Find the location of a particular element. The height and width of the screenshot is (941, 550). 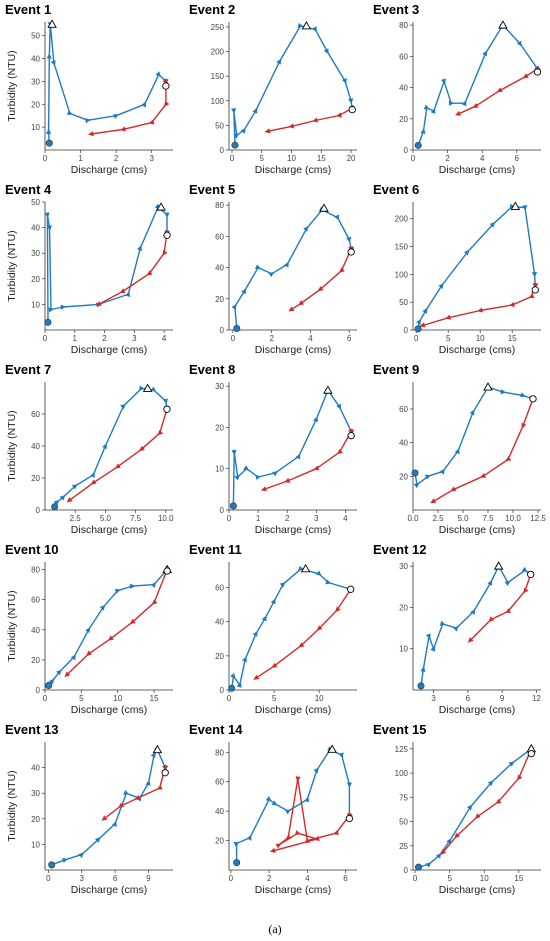

panel-title: Event 14 is located at coordinates (216, 729).